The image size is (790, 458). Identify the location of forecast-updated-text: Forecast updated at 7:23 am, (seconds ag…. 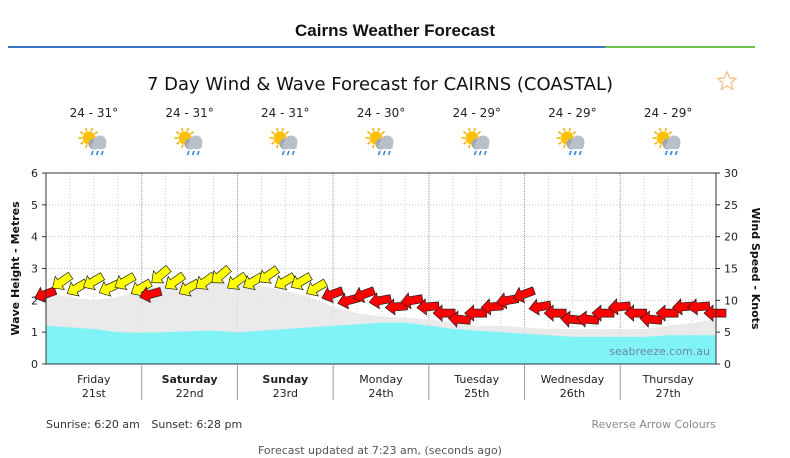
(380, 450).